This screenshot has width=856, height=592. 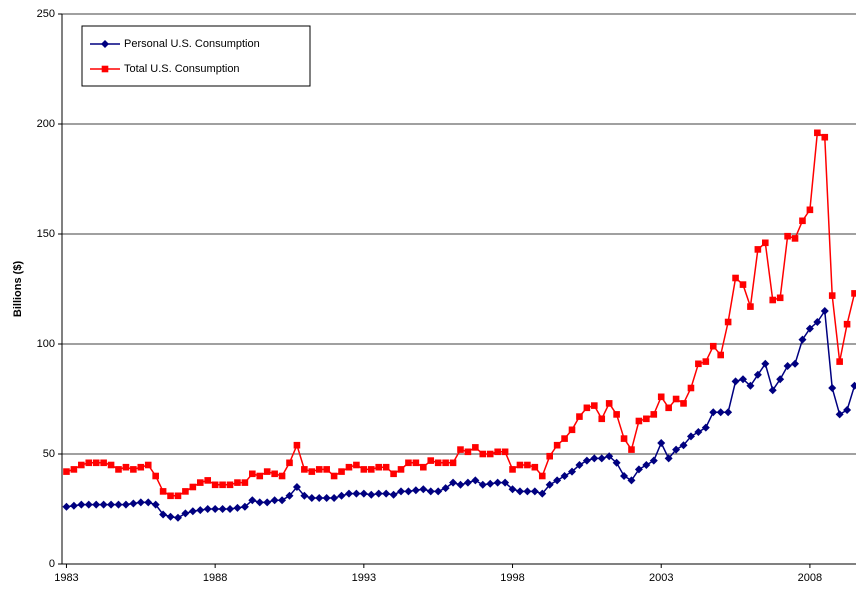 What do you see at coordinates (52, 564) in the screenshot?
I see `y-tick-label: 0` at bounding box center [52, 564].